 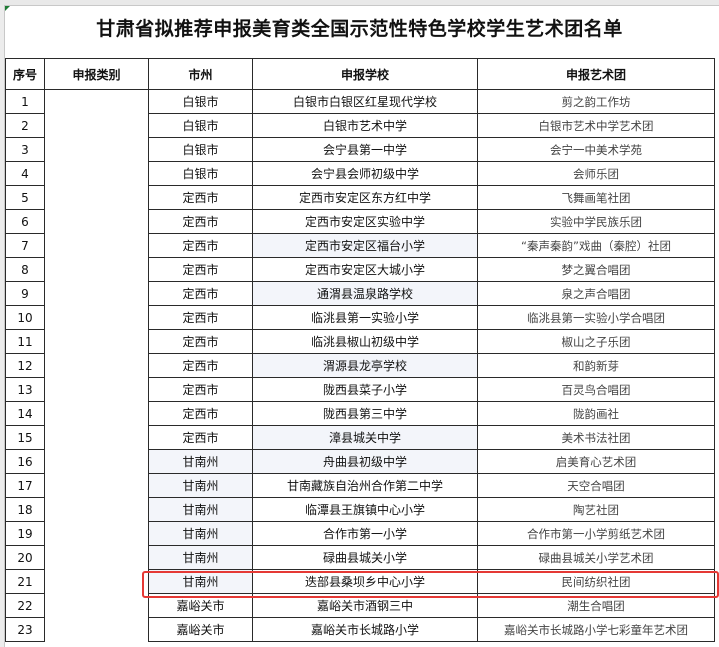 What do you see at coordinates (596, 605) in the screenshot?
I see `cell-troupe: 潮生合唱团` at bounding box center [596, 605].